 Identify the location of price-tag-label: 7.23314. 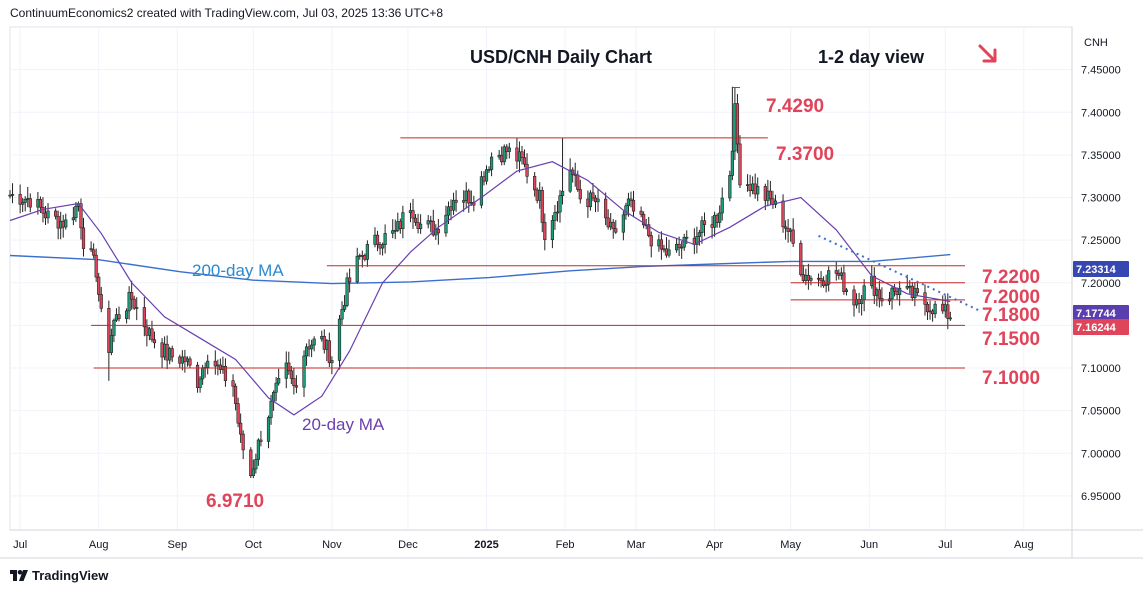
(1096, 270).